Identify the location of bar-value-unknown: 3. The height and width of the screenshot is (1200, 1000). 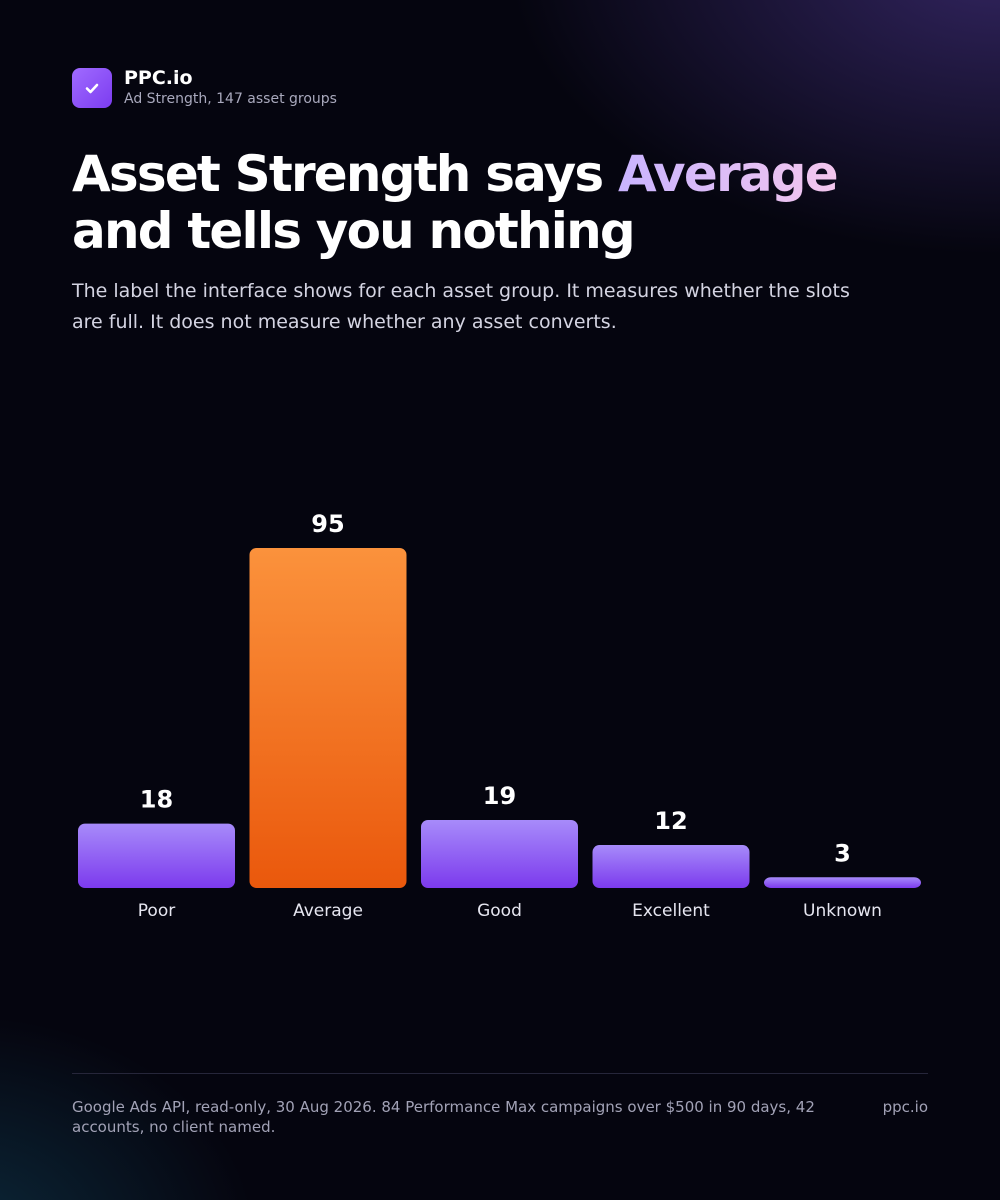
(842, 853).